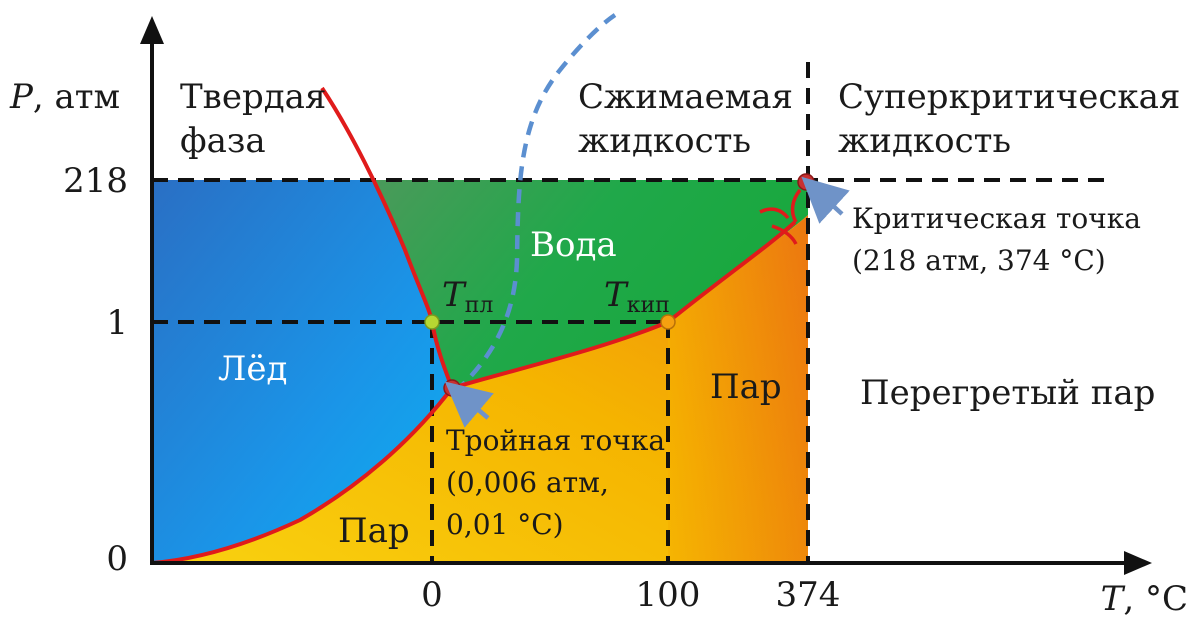 This screenshot has height=629, width=1200. Describe the element at coordinates (117, 323) in the screenshot. I see `y-tick-1: 1` at that location.